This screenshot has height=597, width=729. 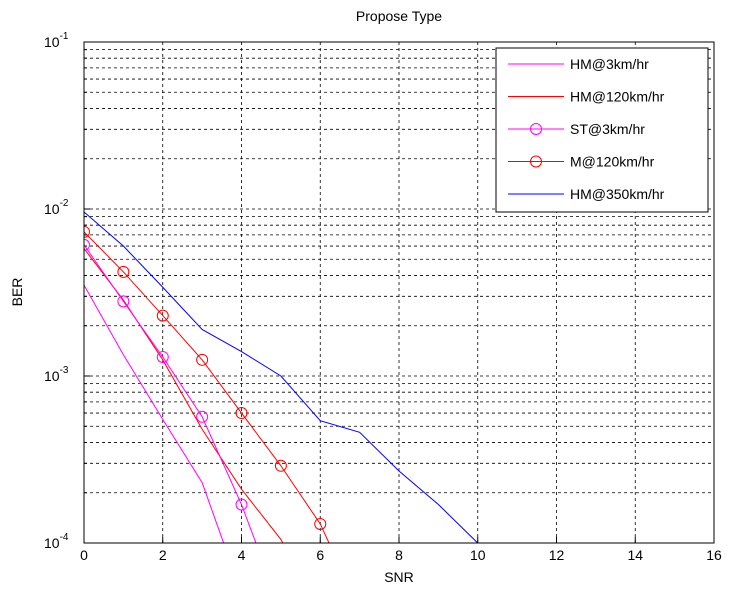 I want to click on x-axis-label: SNR, so click(x=399, y=577).